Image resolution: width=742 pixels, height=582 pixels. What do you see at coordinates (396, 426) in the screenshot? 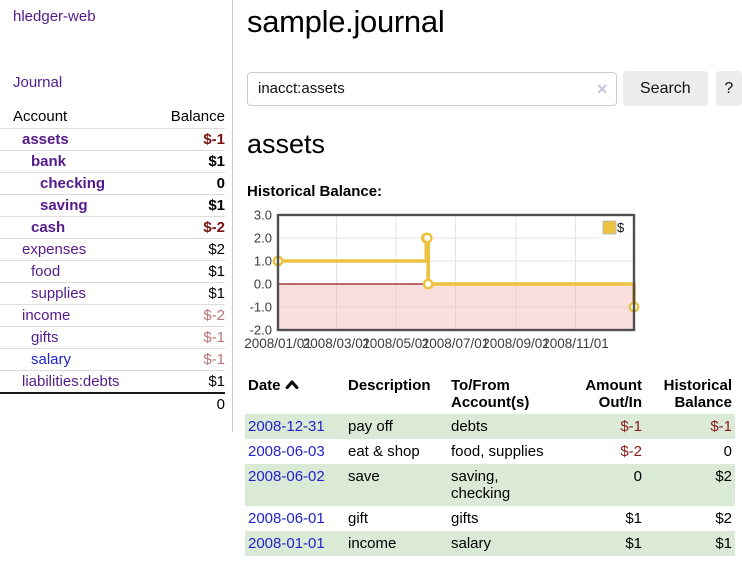
I see `transaction-description: pay off` at bounding box center [396, 426].